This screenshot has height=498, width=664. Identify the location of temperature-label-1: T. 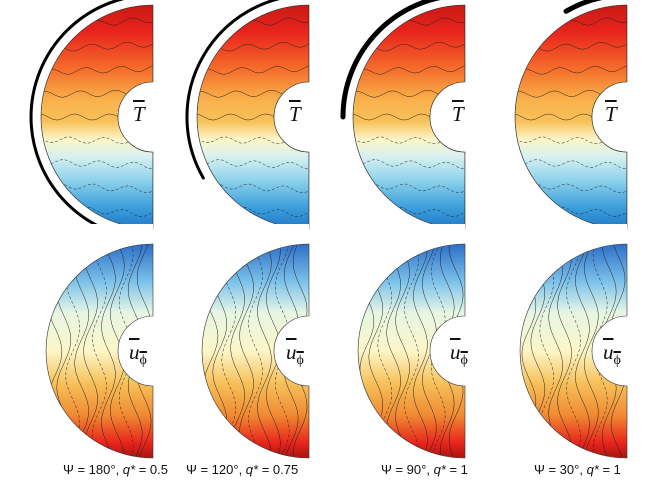
(139, 114).